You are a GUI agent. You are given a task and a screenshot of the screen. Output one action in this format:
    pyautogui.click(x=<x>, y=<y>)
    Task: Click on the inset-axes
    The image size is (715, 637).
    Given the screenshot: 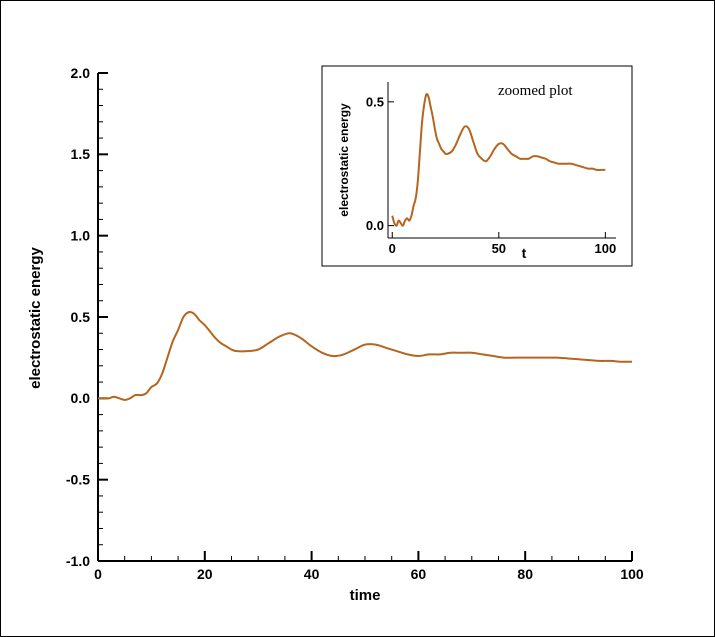 What is the action you would take?
    pyautogui.click(x=501, y=160)
    